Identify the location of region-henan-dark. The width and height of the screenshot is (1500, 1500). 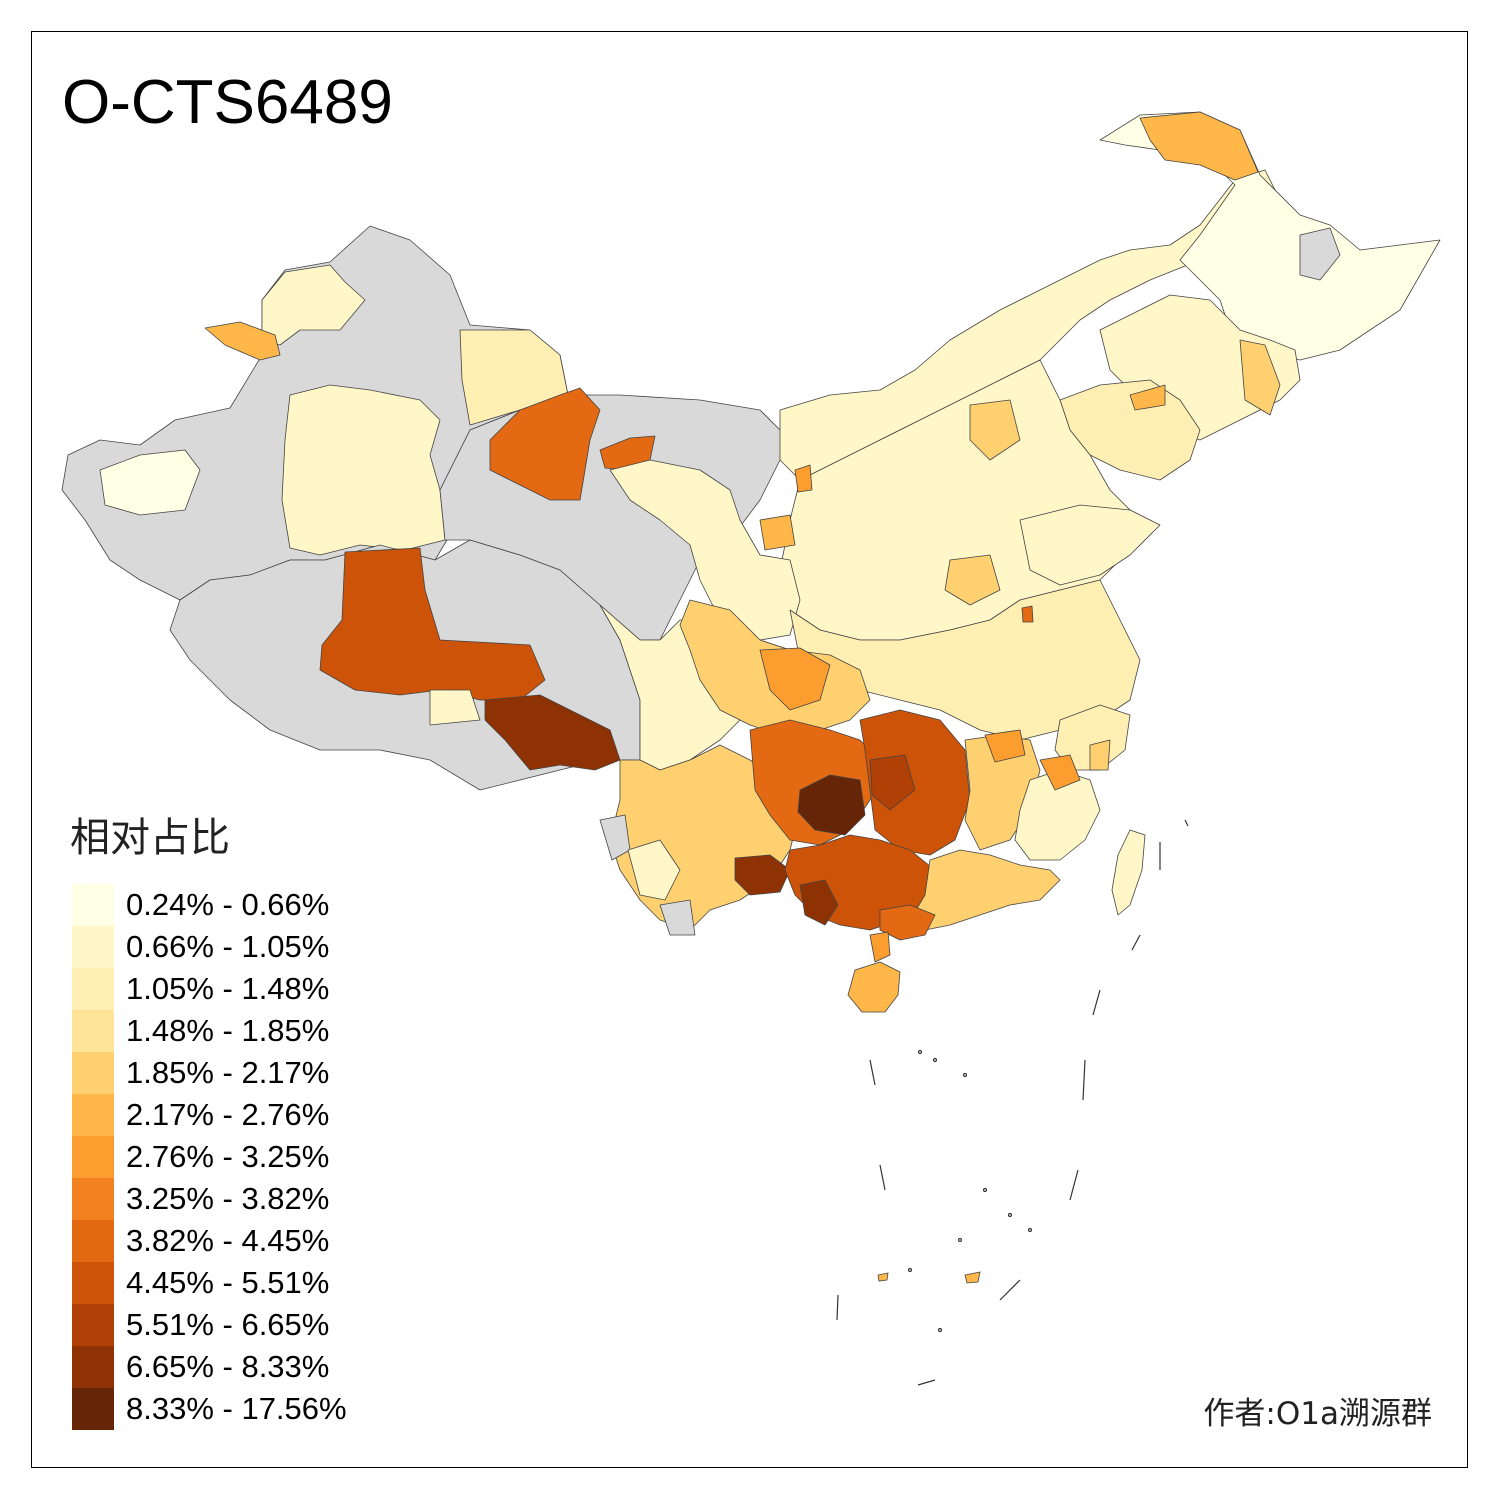
(972, 580).